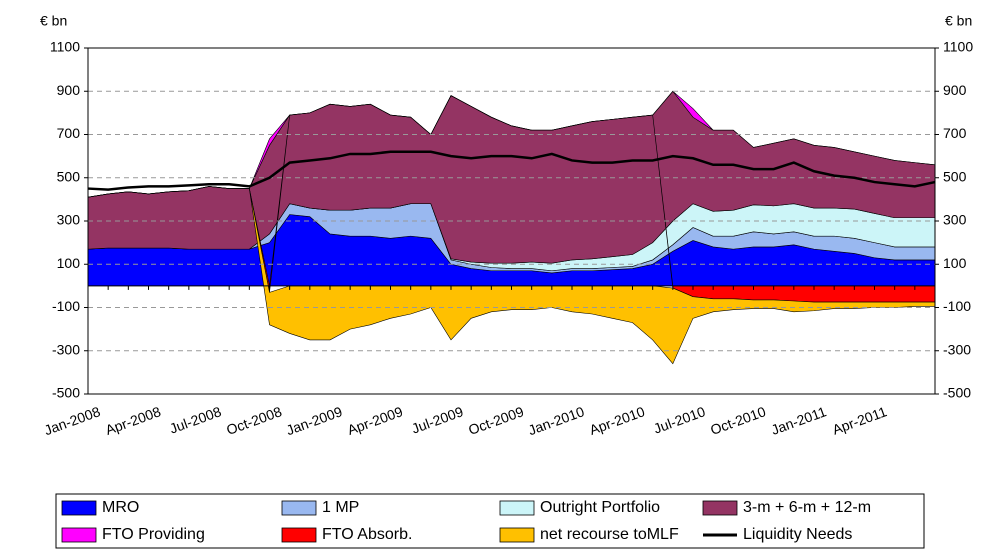  I want to click on x-tick-label: Apr-2010, so click(617, 420).